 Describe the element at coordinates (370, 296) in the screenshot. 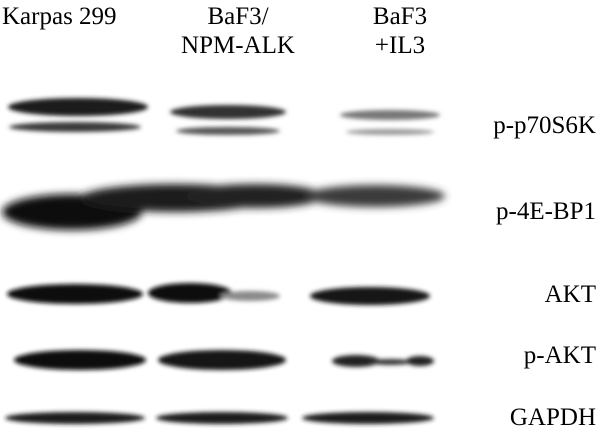

I see `band-akt-lane3` at that location.